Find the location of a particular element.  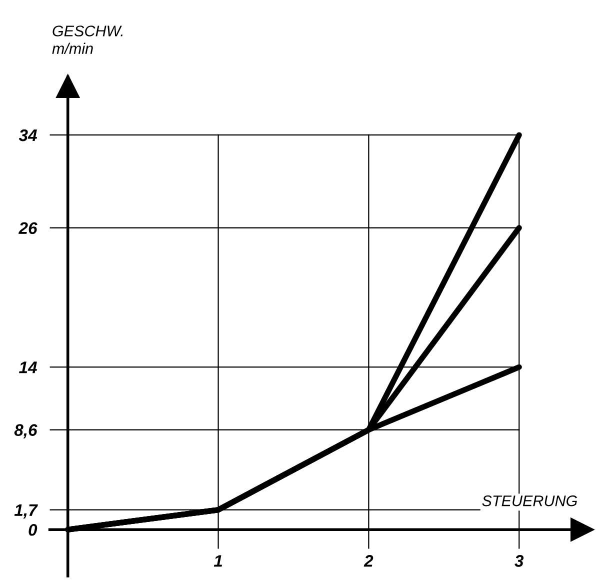

y-tick-label: 0 is located at coordinates (33, 530).